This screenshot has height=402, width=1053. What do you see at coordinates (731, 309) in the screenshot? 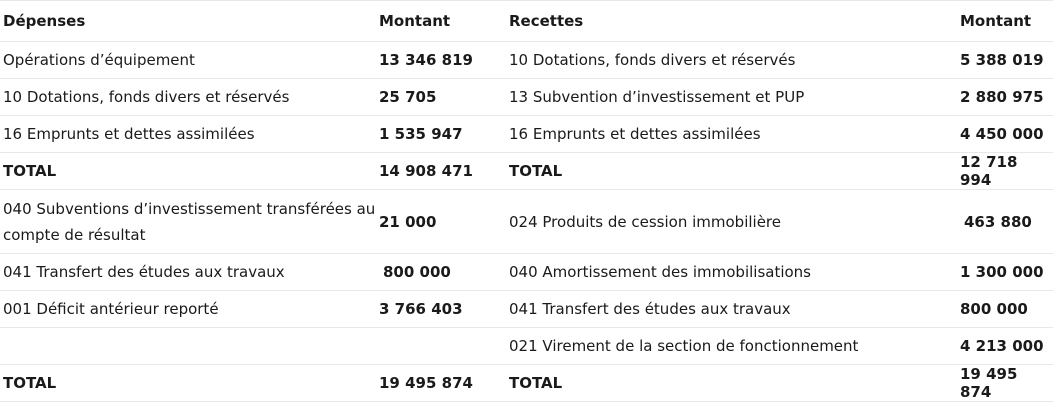
I see `recette-label: 041 Transfert des études aux travaux` at bounding box center [731, 309].